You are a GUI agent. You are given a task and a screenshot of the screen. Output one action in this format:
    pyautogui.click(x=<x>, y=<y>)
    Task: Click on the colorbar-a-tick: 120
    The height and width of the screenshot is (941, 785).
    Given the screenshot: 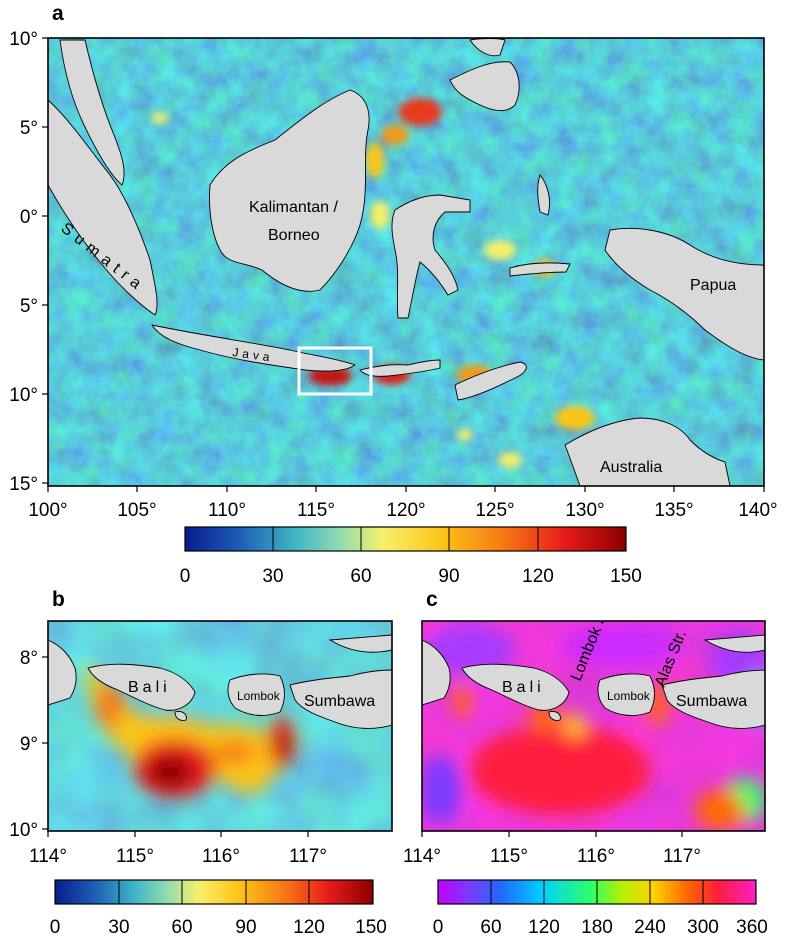 What is the action you would take?
    pyautogui.click(x=538, y=576)
    